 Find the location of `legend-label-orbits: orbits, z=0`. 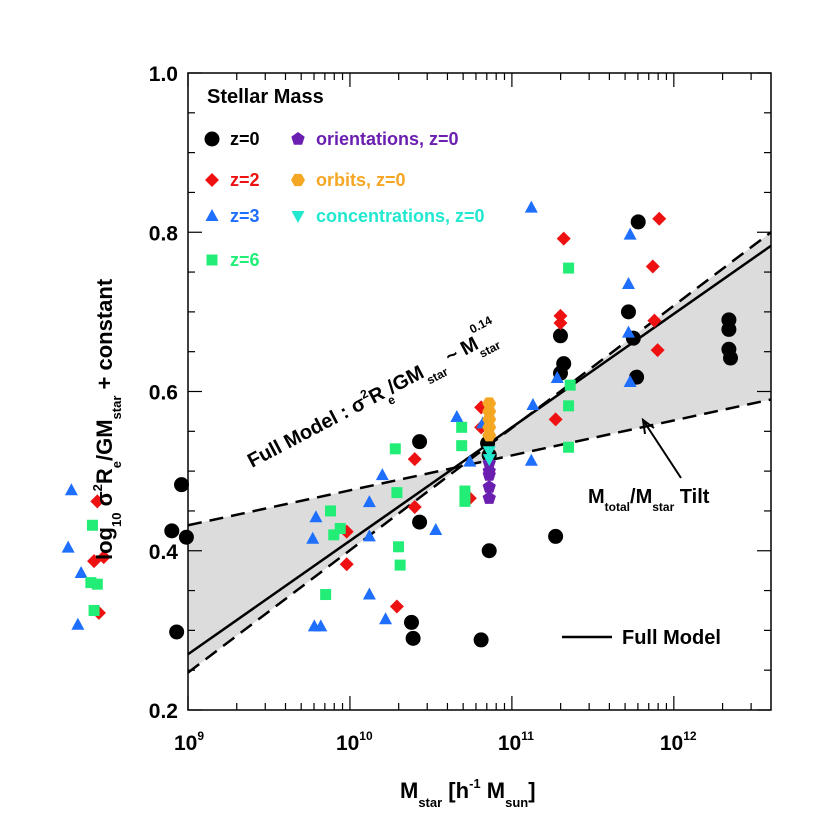

legend-label-orbits: orbits, z=0 is located at coordinates (361, 180).